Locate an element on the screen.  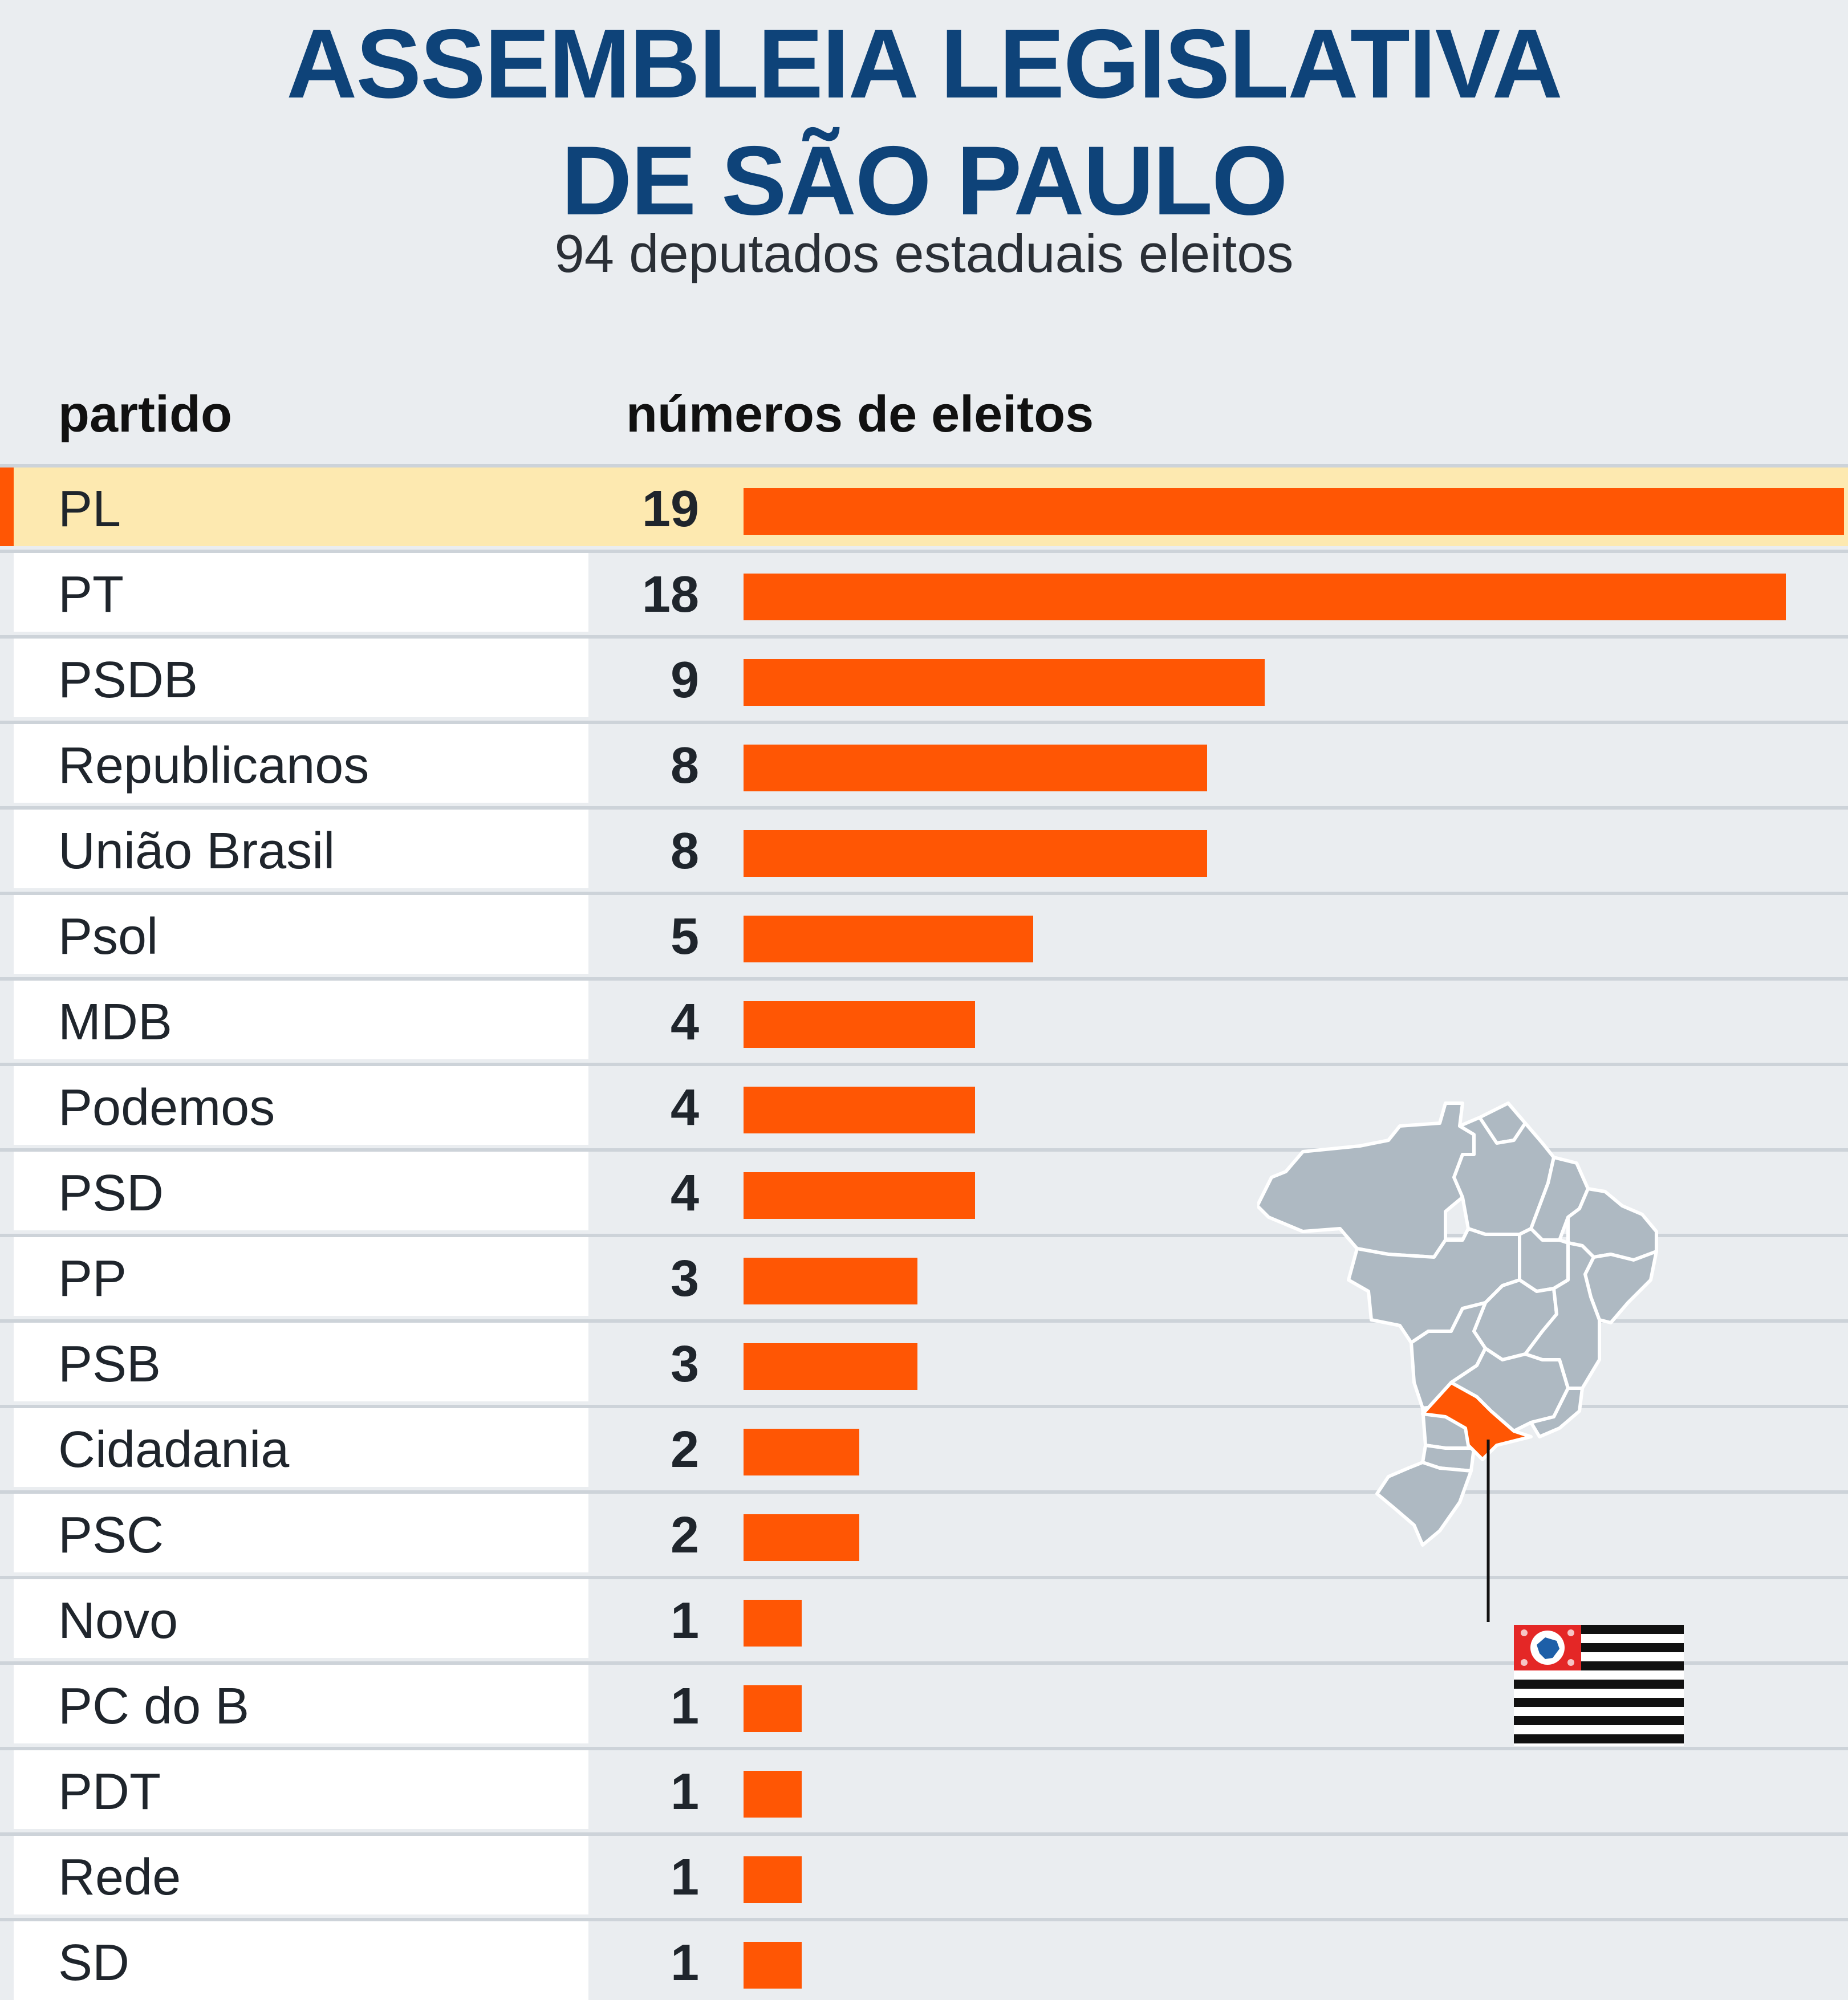
brazil-map-icon is located at coordinates (1471, 1423).